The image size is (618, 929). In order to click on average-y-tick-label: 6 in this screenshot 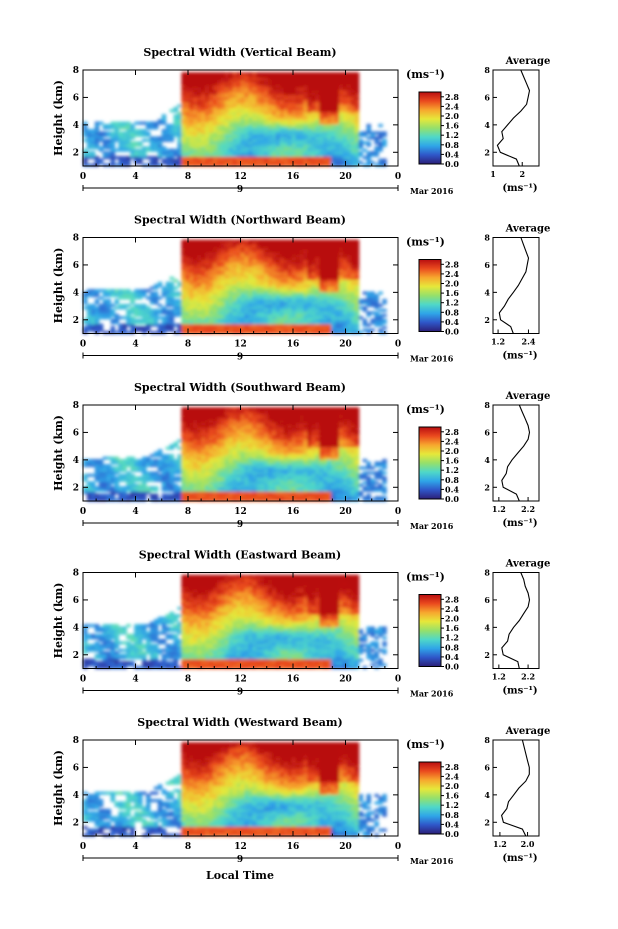, I will do `click(487, 97)`.